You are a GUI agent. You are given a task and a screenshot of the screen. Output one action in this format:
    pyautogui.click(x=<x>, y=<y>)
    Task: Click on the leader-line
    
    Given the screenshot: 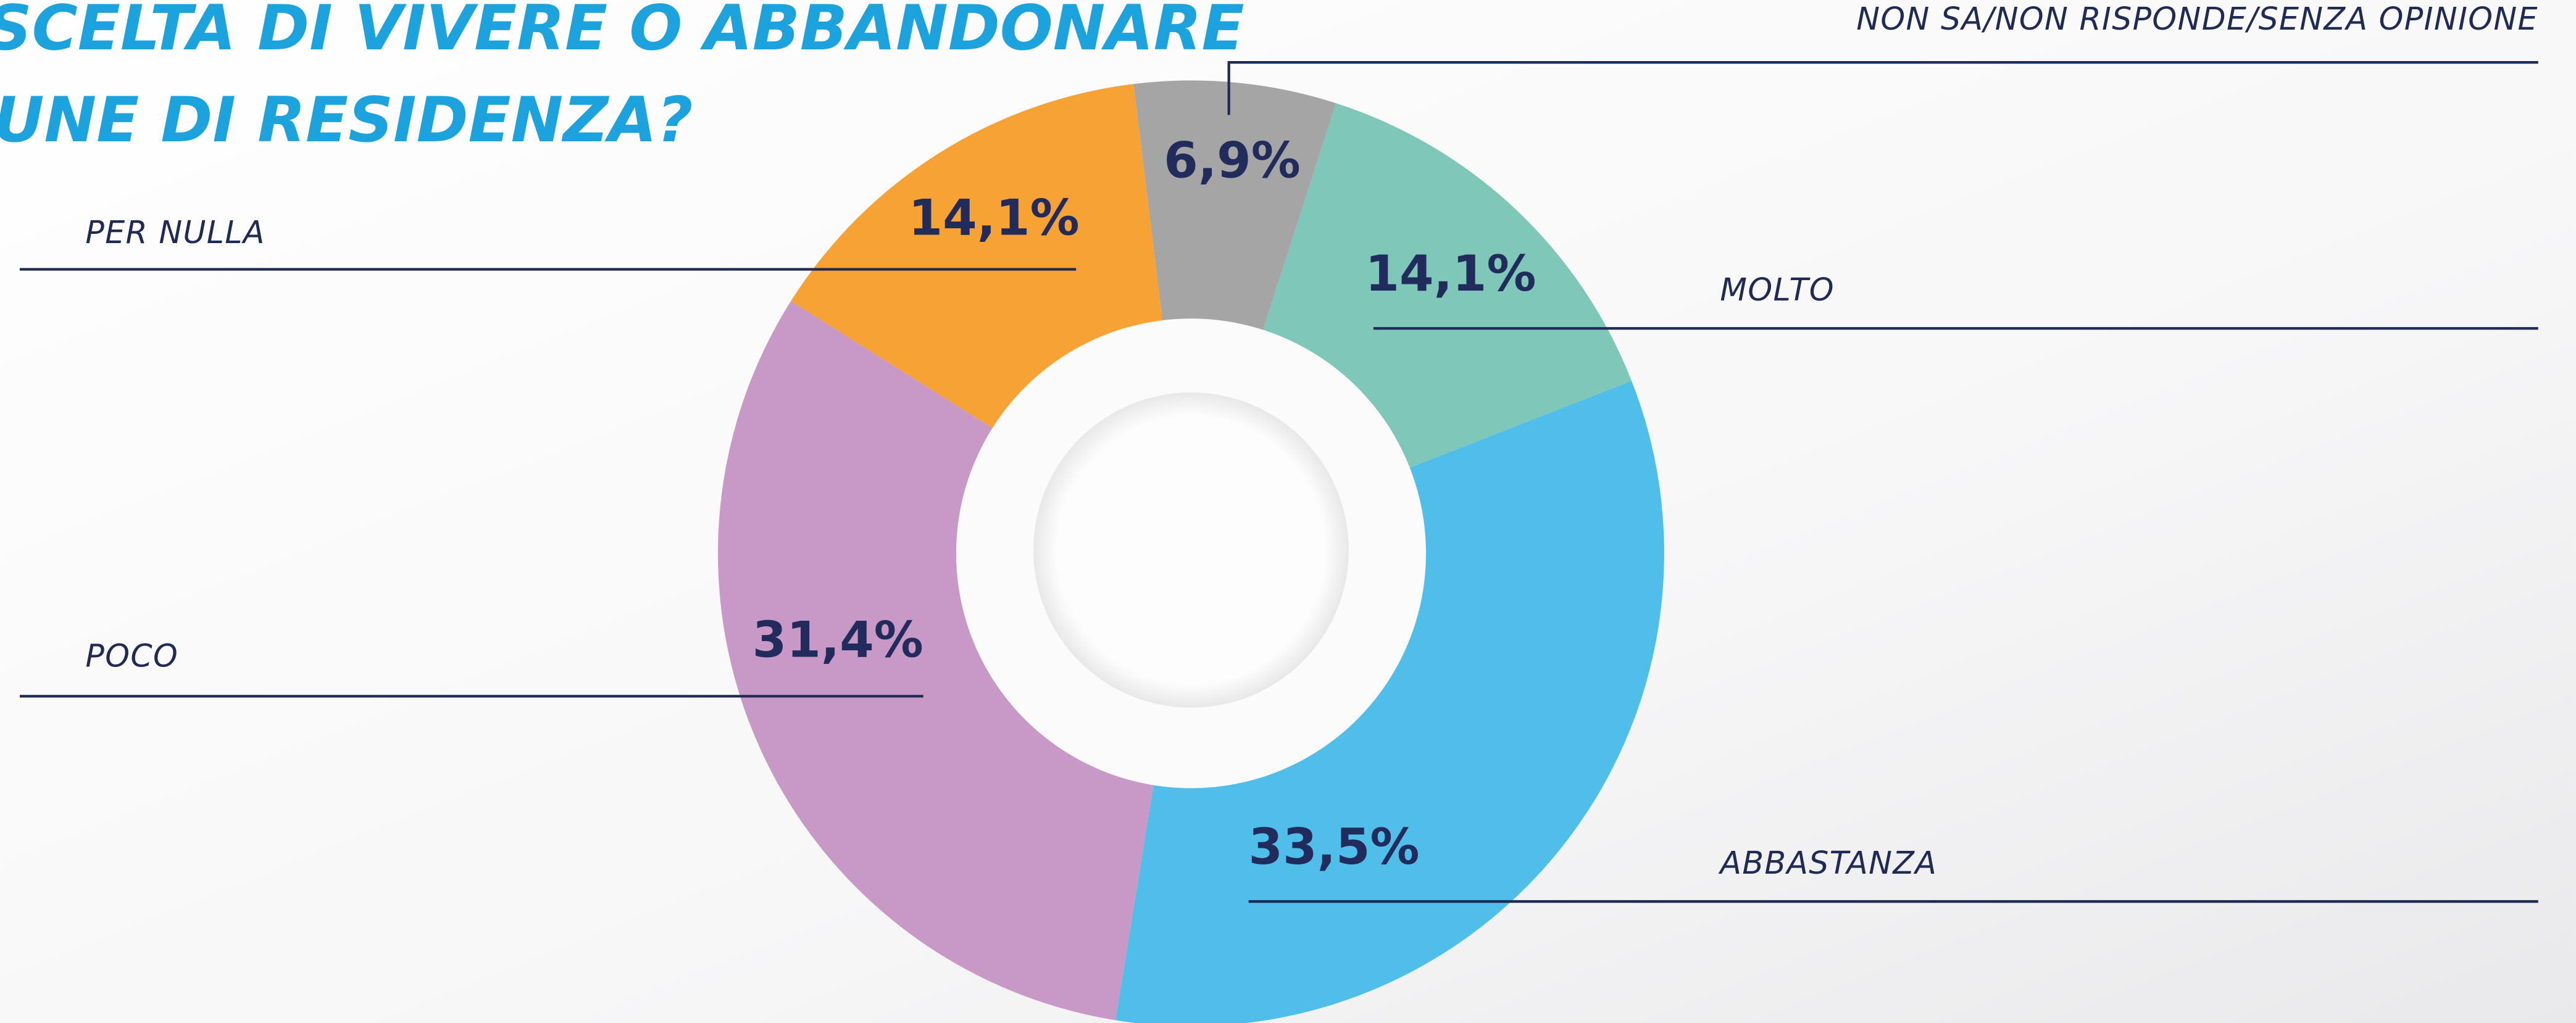 What is the action you would take?
    pyautogui.click(x=1883, y=88)
    